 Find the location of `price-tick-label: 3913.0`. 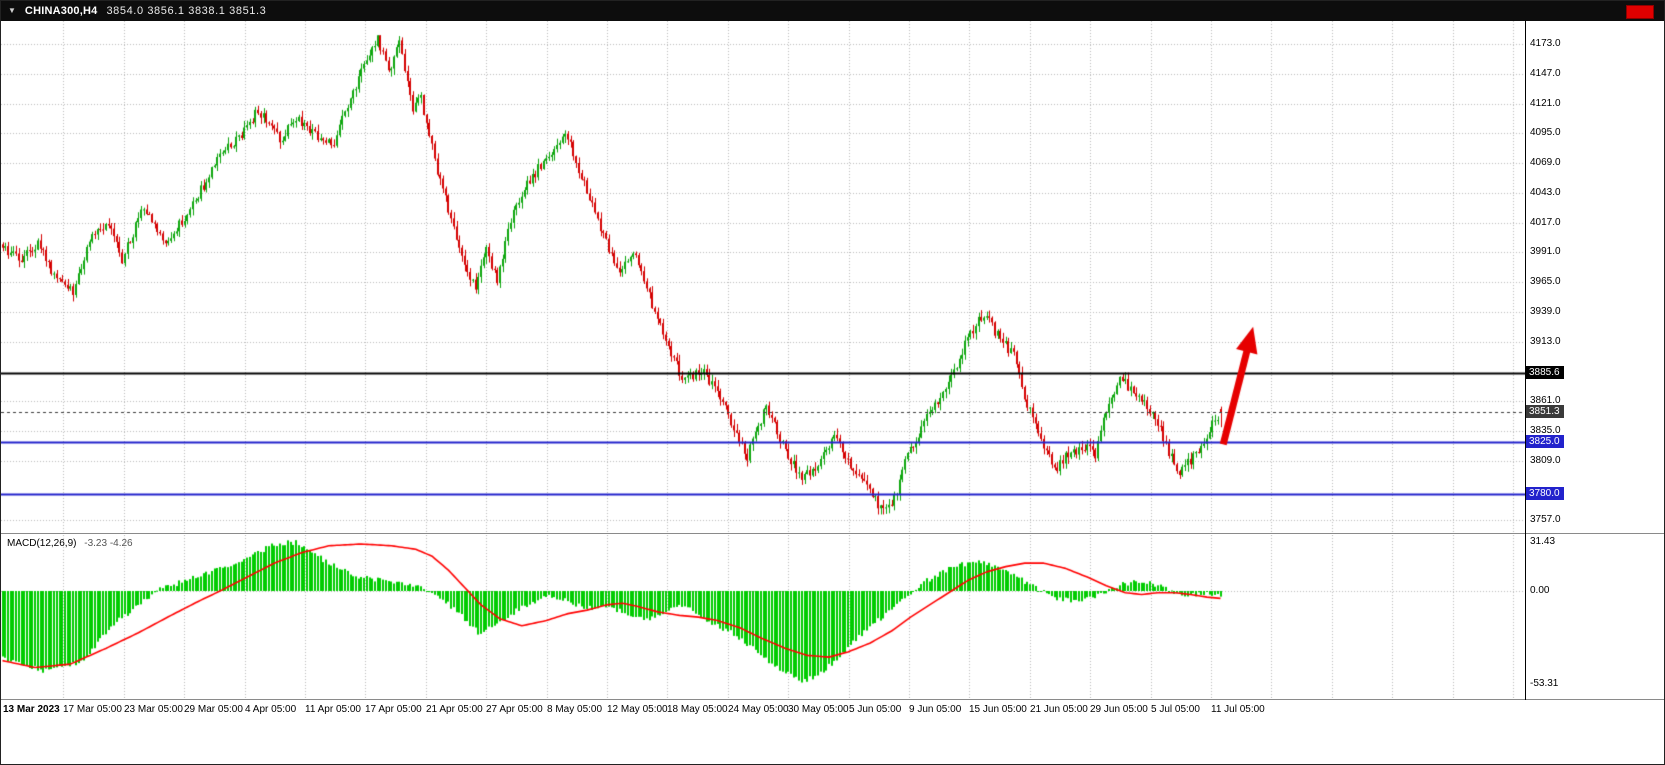

price-tick-label: 3913.0 is located at coordinates (1545, 341).